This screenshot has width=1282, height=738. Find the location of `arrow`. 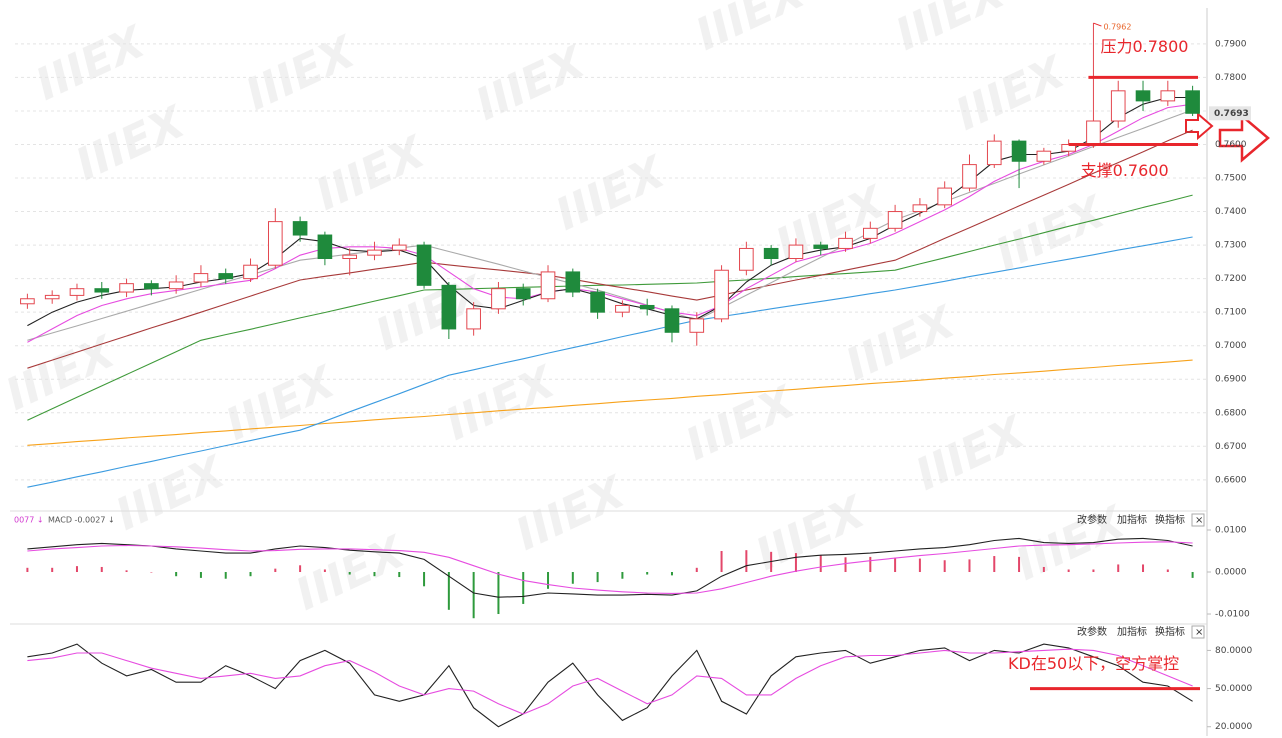

arrow is located at coordinates (1244, 138).